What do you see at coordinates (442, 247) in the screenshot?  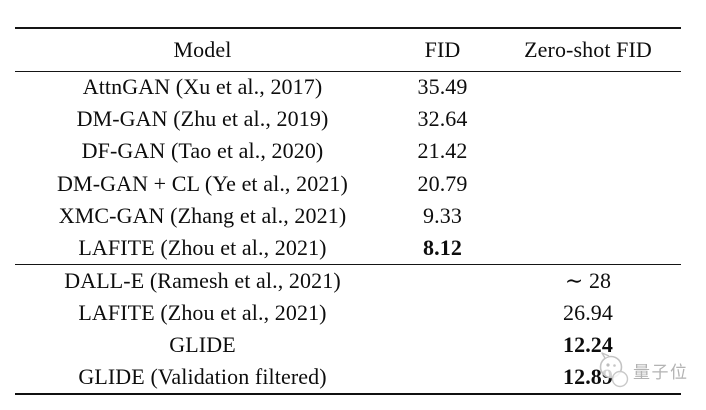 I see `fid-cell: 8.12` at bounding box center [442, 247].